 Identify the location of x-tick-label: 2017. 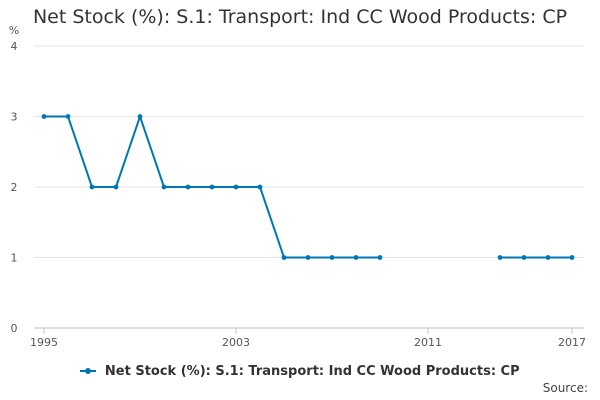
(572, 342).